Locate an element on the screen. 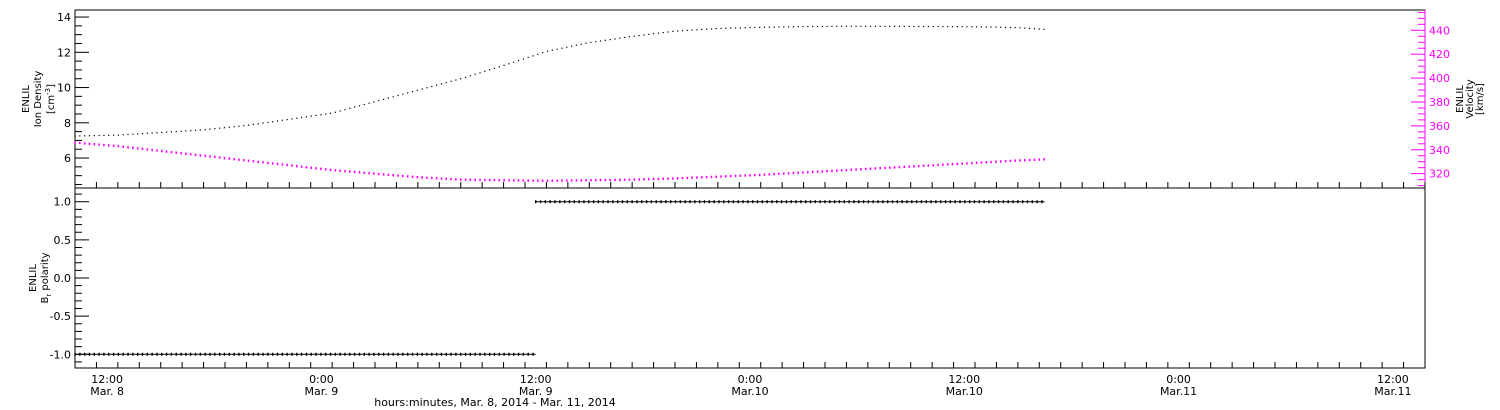  top-y2label-line2: Velocity is located at coordinates (1470, 98).